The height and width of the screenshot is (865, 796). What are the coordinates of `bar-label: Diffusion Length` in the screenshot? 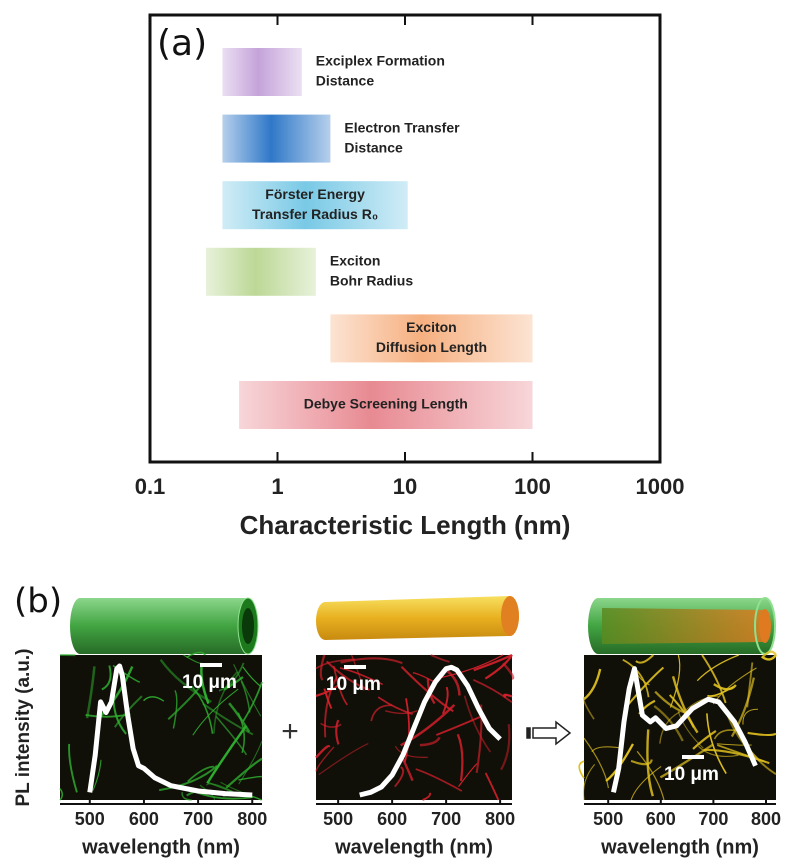 It's located at (431, 347).